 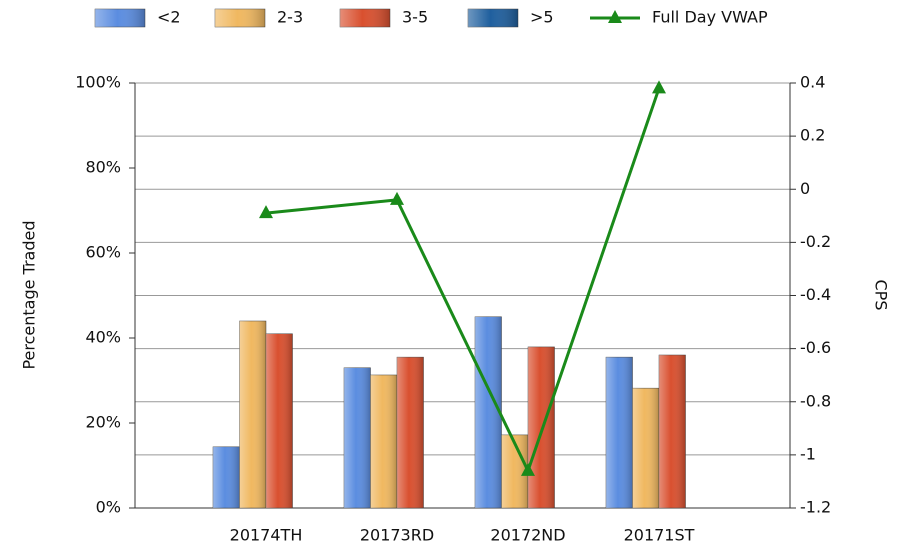 What do you see at coordinates (815, 347) in the screenshot?
I see `y2-tick-label: -0.6` at bounding box center [815, 347].